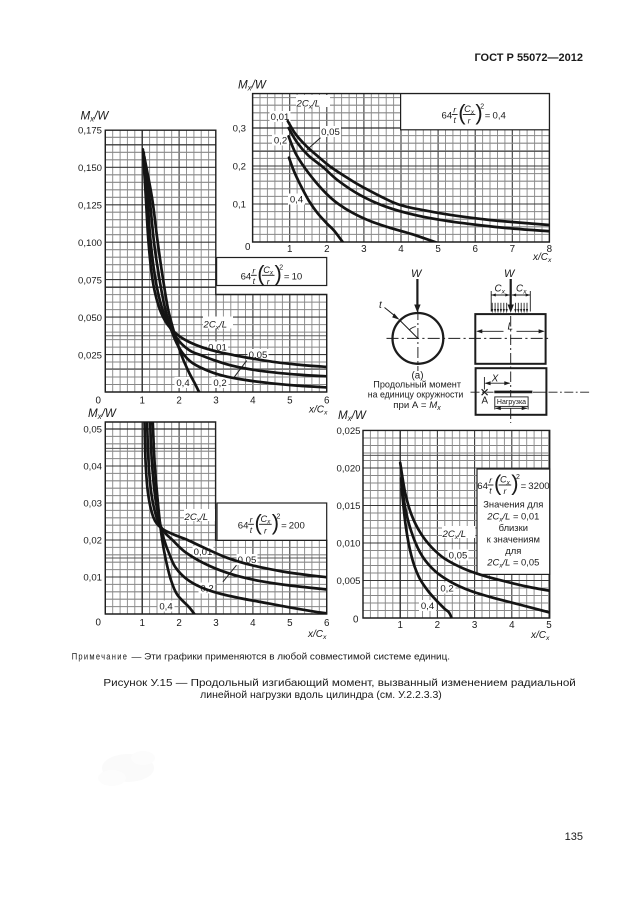 This screenshot has height=913, width=630. Describe the element at coordinates (239, 204) in the screenshot. I see `svg-text: 0,1` at that location.